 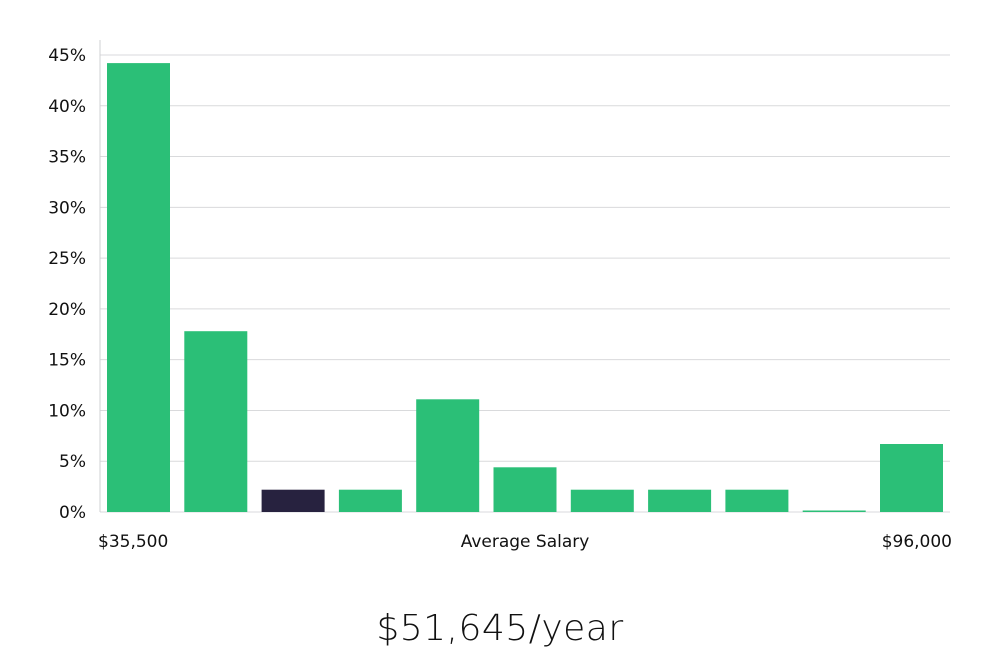 What do you see at coordinates (67, 107) in the screenshot?
I see `y-tick-label: 40%` at bounding box center [67, 107].